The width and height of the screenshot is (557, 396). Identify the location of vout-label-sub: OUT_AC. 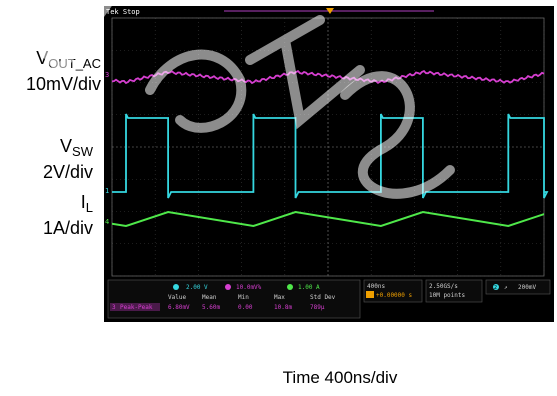
(74, 63).